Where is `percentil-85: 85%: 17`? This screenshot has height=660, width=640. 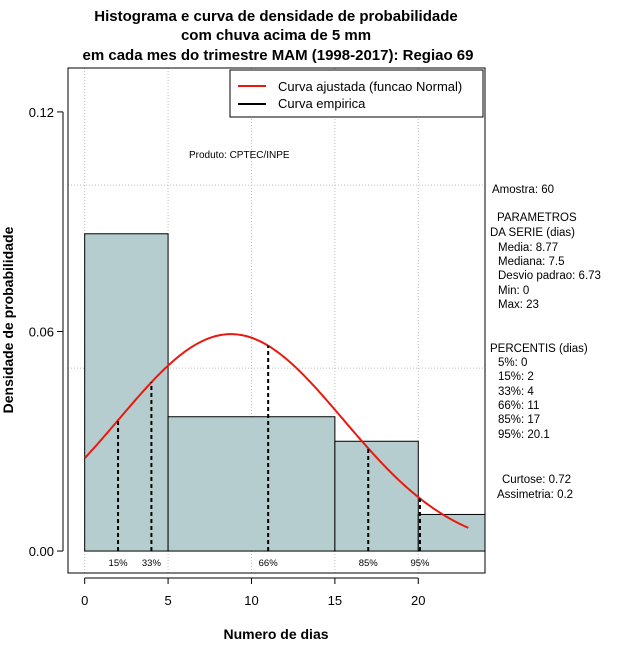 percentil-85: 85%: 17 is located at coordinates (519, 420).